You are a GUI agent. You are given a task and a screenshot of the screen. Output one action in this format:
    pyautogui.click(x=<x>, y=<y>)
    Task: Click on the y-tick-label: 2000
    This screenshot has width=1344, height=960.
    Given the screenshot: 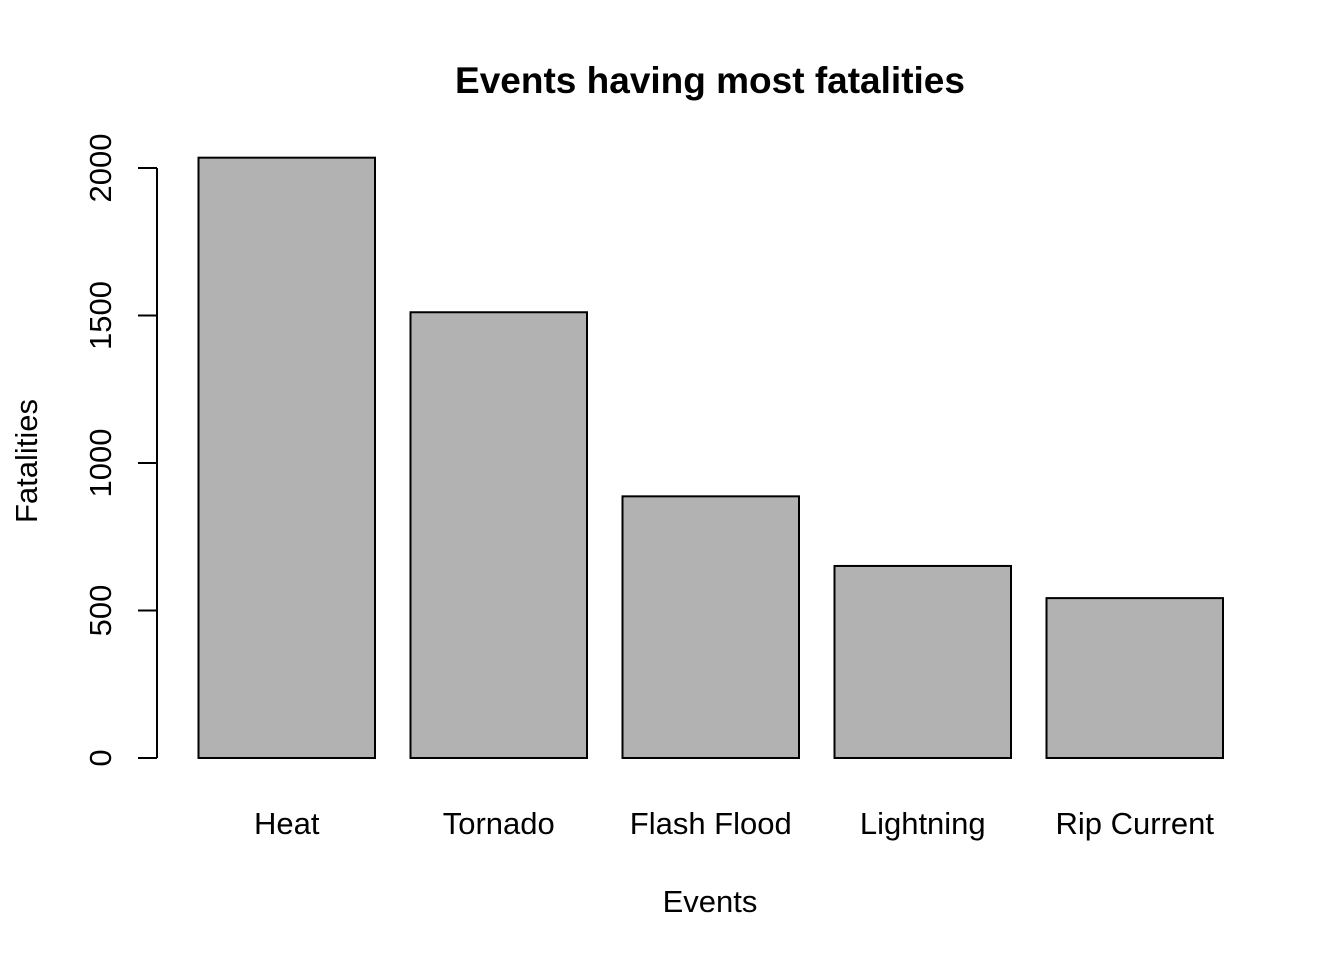 What is the action you would take?
    pyautogui.click(x=100, y=168)
    